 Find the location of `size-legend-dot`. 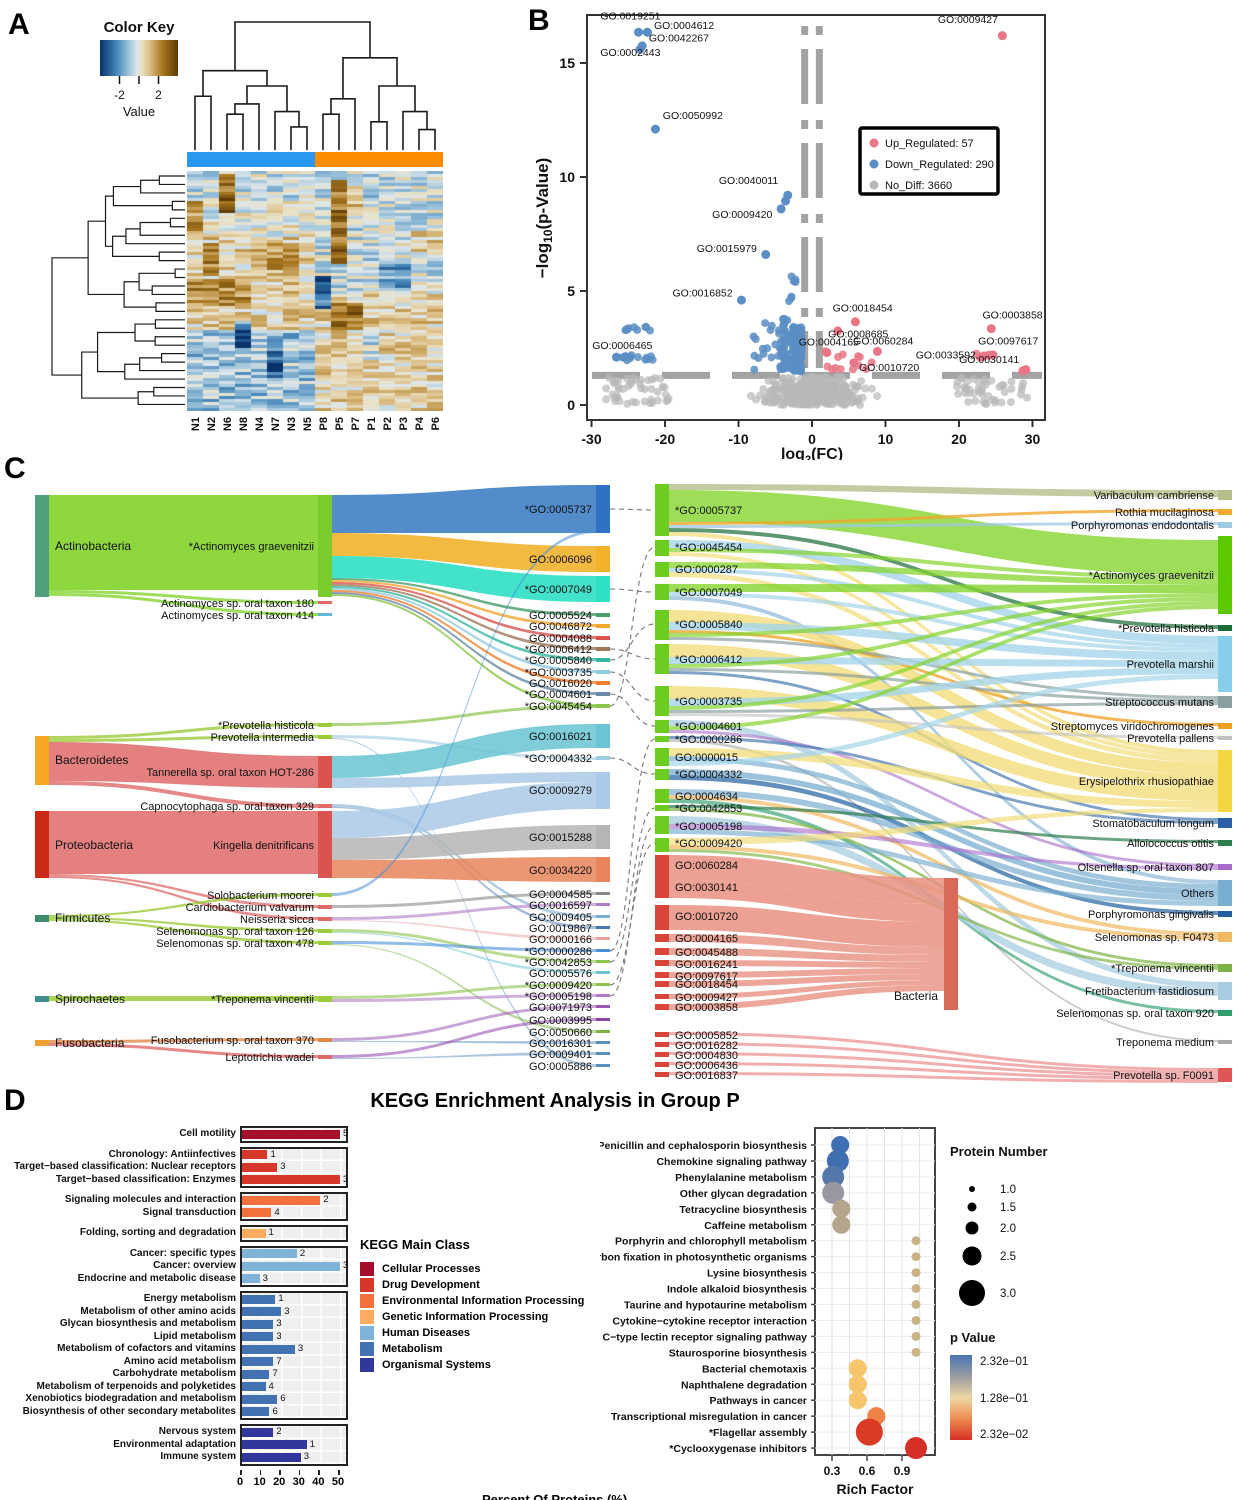

size-legend-dot is located at coordinates (972, 1189).